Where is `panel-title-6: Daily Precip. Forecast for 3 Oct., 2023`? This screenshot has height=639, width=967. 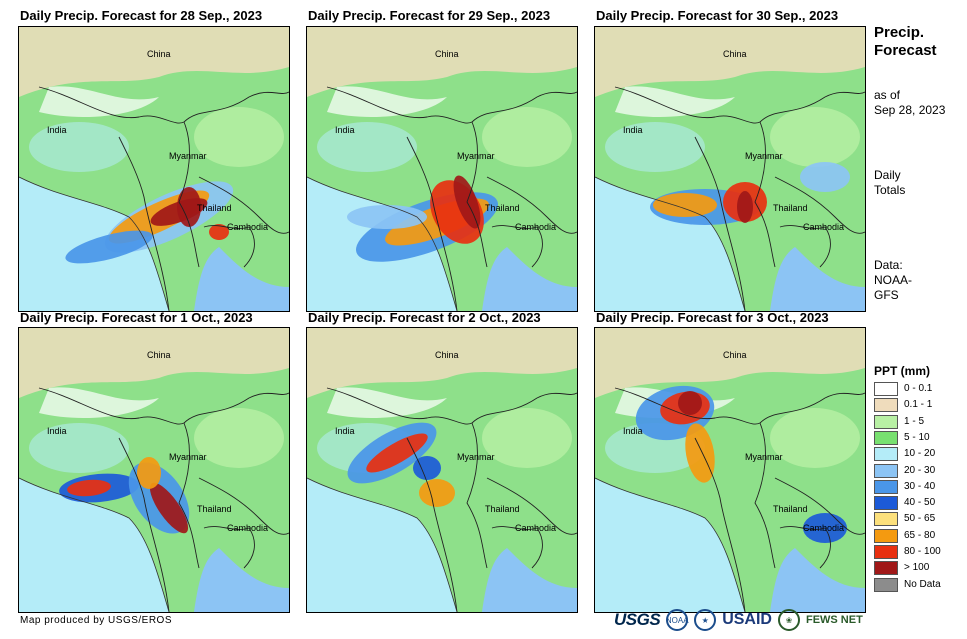
panel-title-6: Daily Precip. Forecast for 3 Oct., 2023 is located at coordinates (712, 317).